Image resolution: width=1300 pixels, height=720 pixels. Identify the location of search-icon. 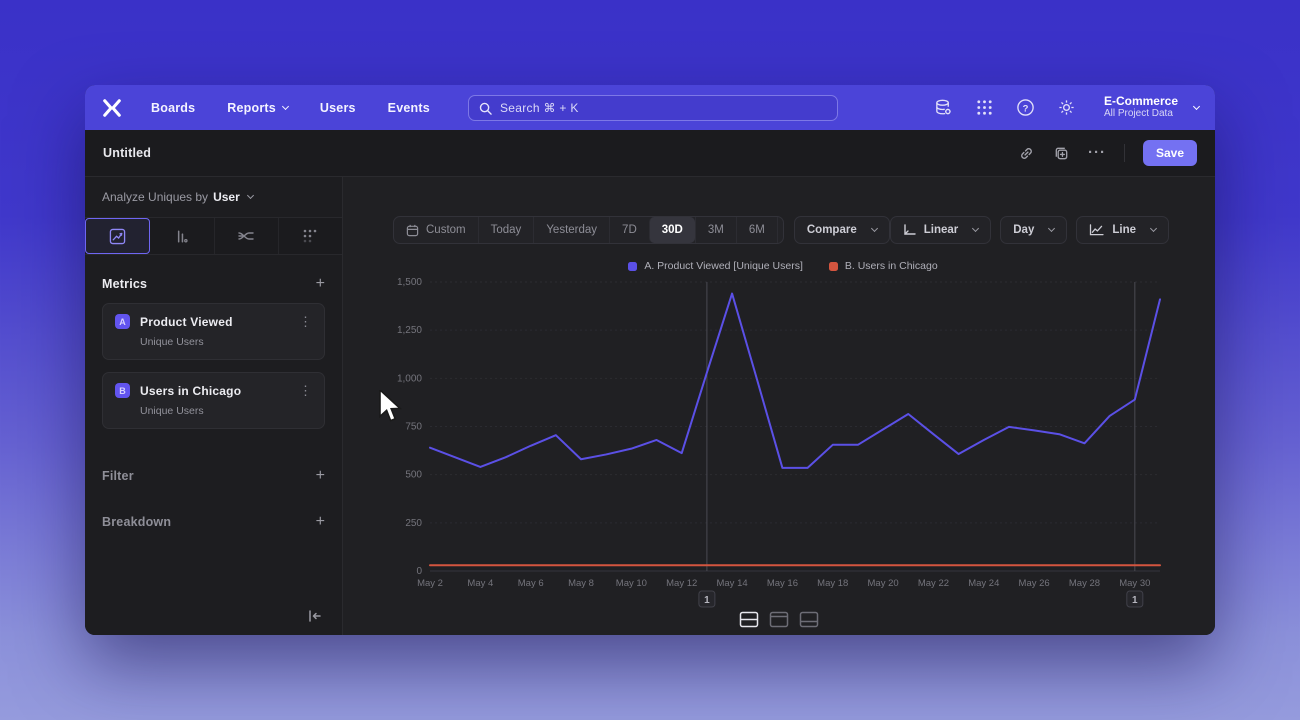
(485, 108).